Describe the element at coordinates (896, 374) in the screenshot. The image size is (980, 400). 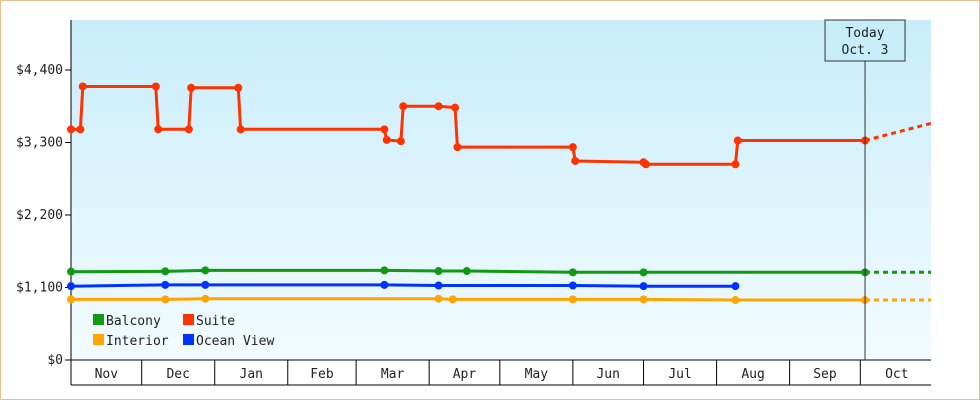
I see `x-tick-label: Oct` at that location.